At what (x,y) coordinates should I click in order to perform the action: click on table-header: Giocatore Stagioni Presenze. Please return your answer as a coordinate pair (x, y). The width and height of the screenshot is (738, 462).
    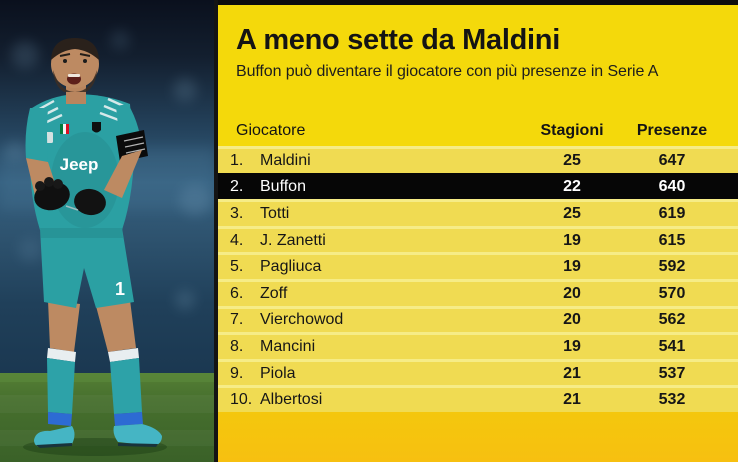
    Looking at the image, I should click on (478, 131).